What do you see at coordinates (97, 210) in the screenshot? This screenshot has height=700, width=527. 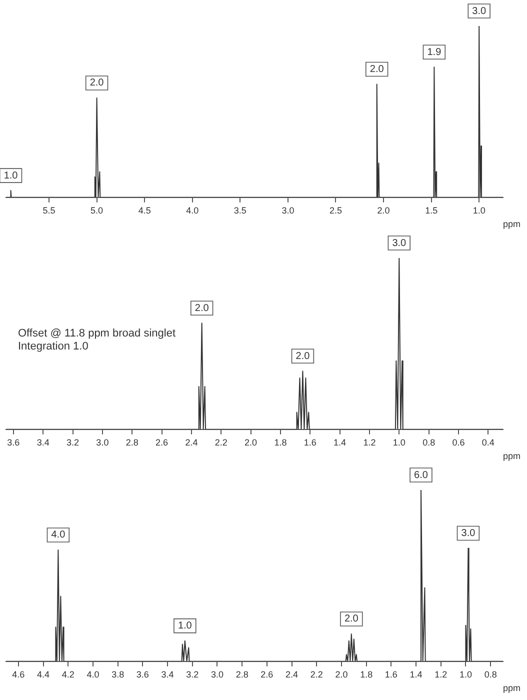 I see `x-tick-label: 5.0` at bounding box center [97, 210].